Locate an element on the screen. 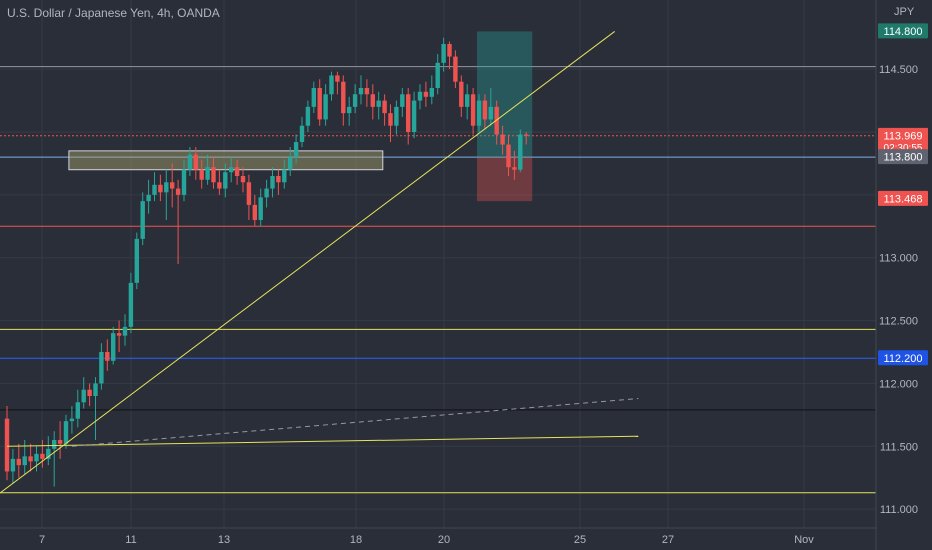 The image size is (932, 550). support-zone is located at coordinates (226, 160).